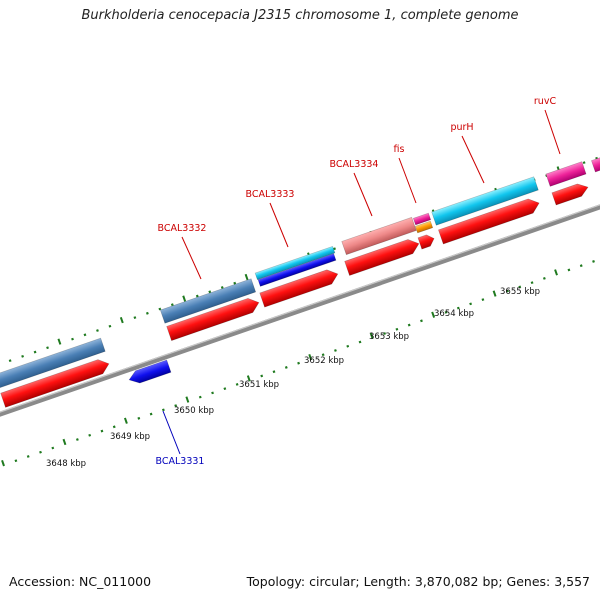 The image size is (600, 600). I want to click on gene-label: ruvC, so click(545, 101).